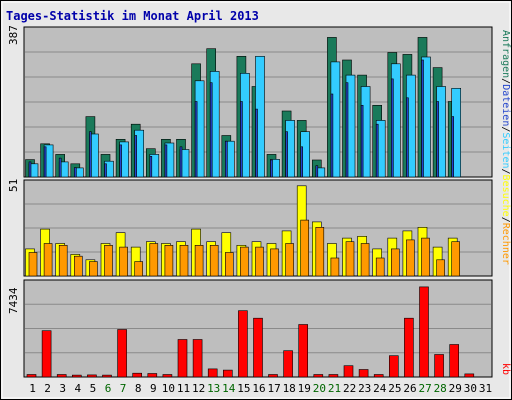  I want to click on x-tick-15: 15, so click(243, 388).